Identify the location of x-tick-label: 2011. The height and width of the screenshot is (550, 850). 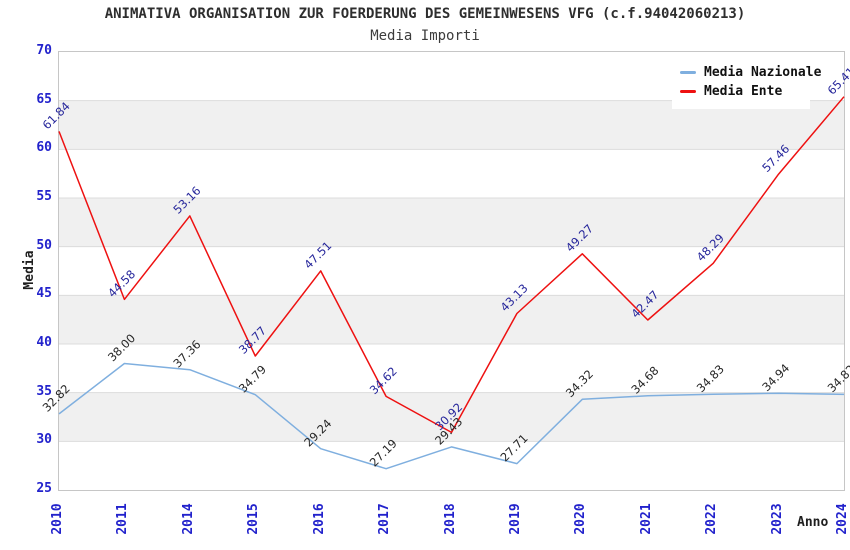
(123, 519).